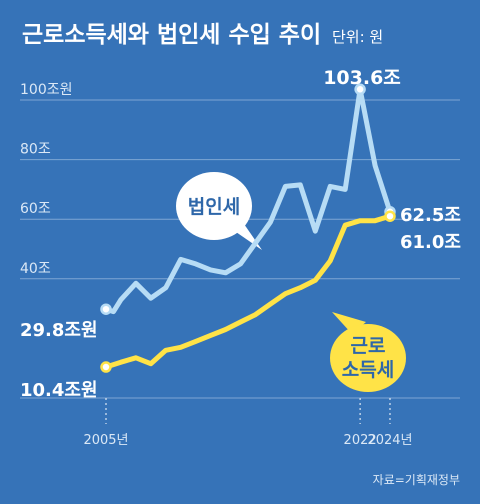  Describe the element at coordinates (106, 309) in the screenshot. I see `corporate-start-point` at that location.